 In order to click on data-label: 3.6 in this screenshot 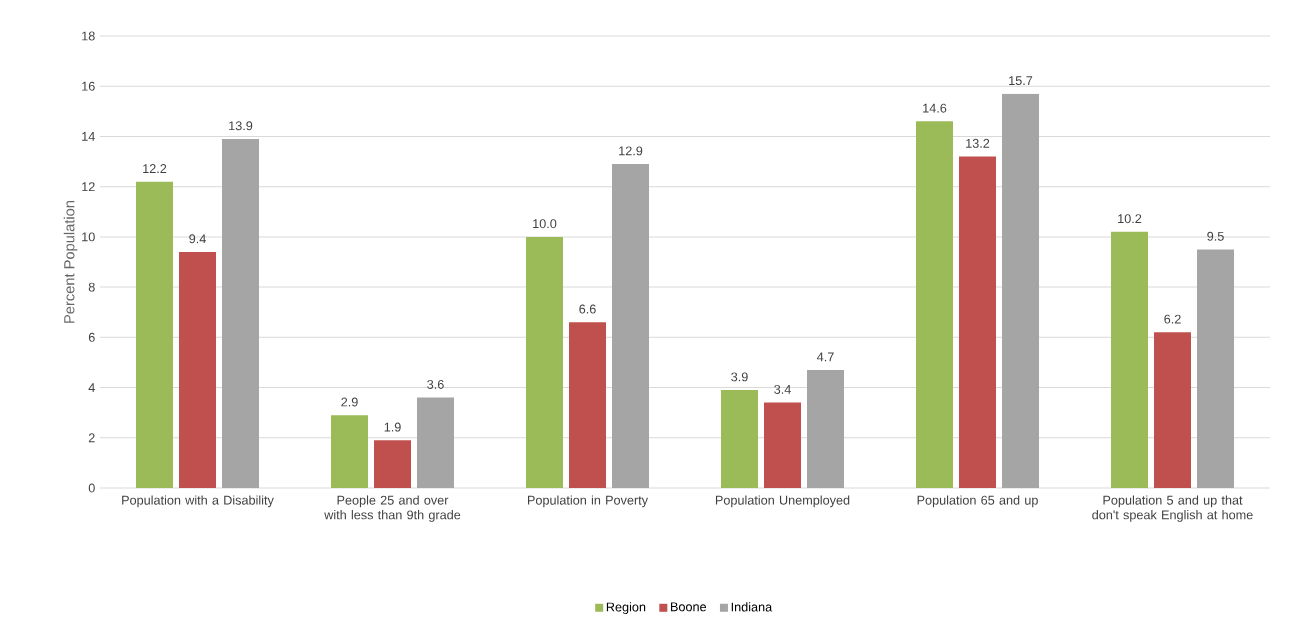, I will do `click(435, 384)`.